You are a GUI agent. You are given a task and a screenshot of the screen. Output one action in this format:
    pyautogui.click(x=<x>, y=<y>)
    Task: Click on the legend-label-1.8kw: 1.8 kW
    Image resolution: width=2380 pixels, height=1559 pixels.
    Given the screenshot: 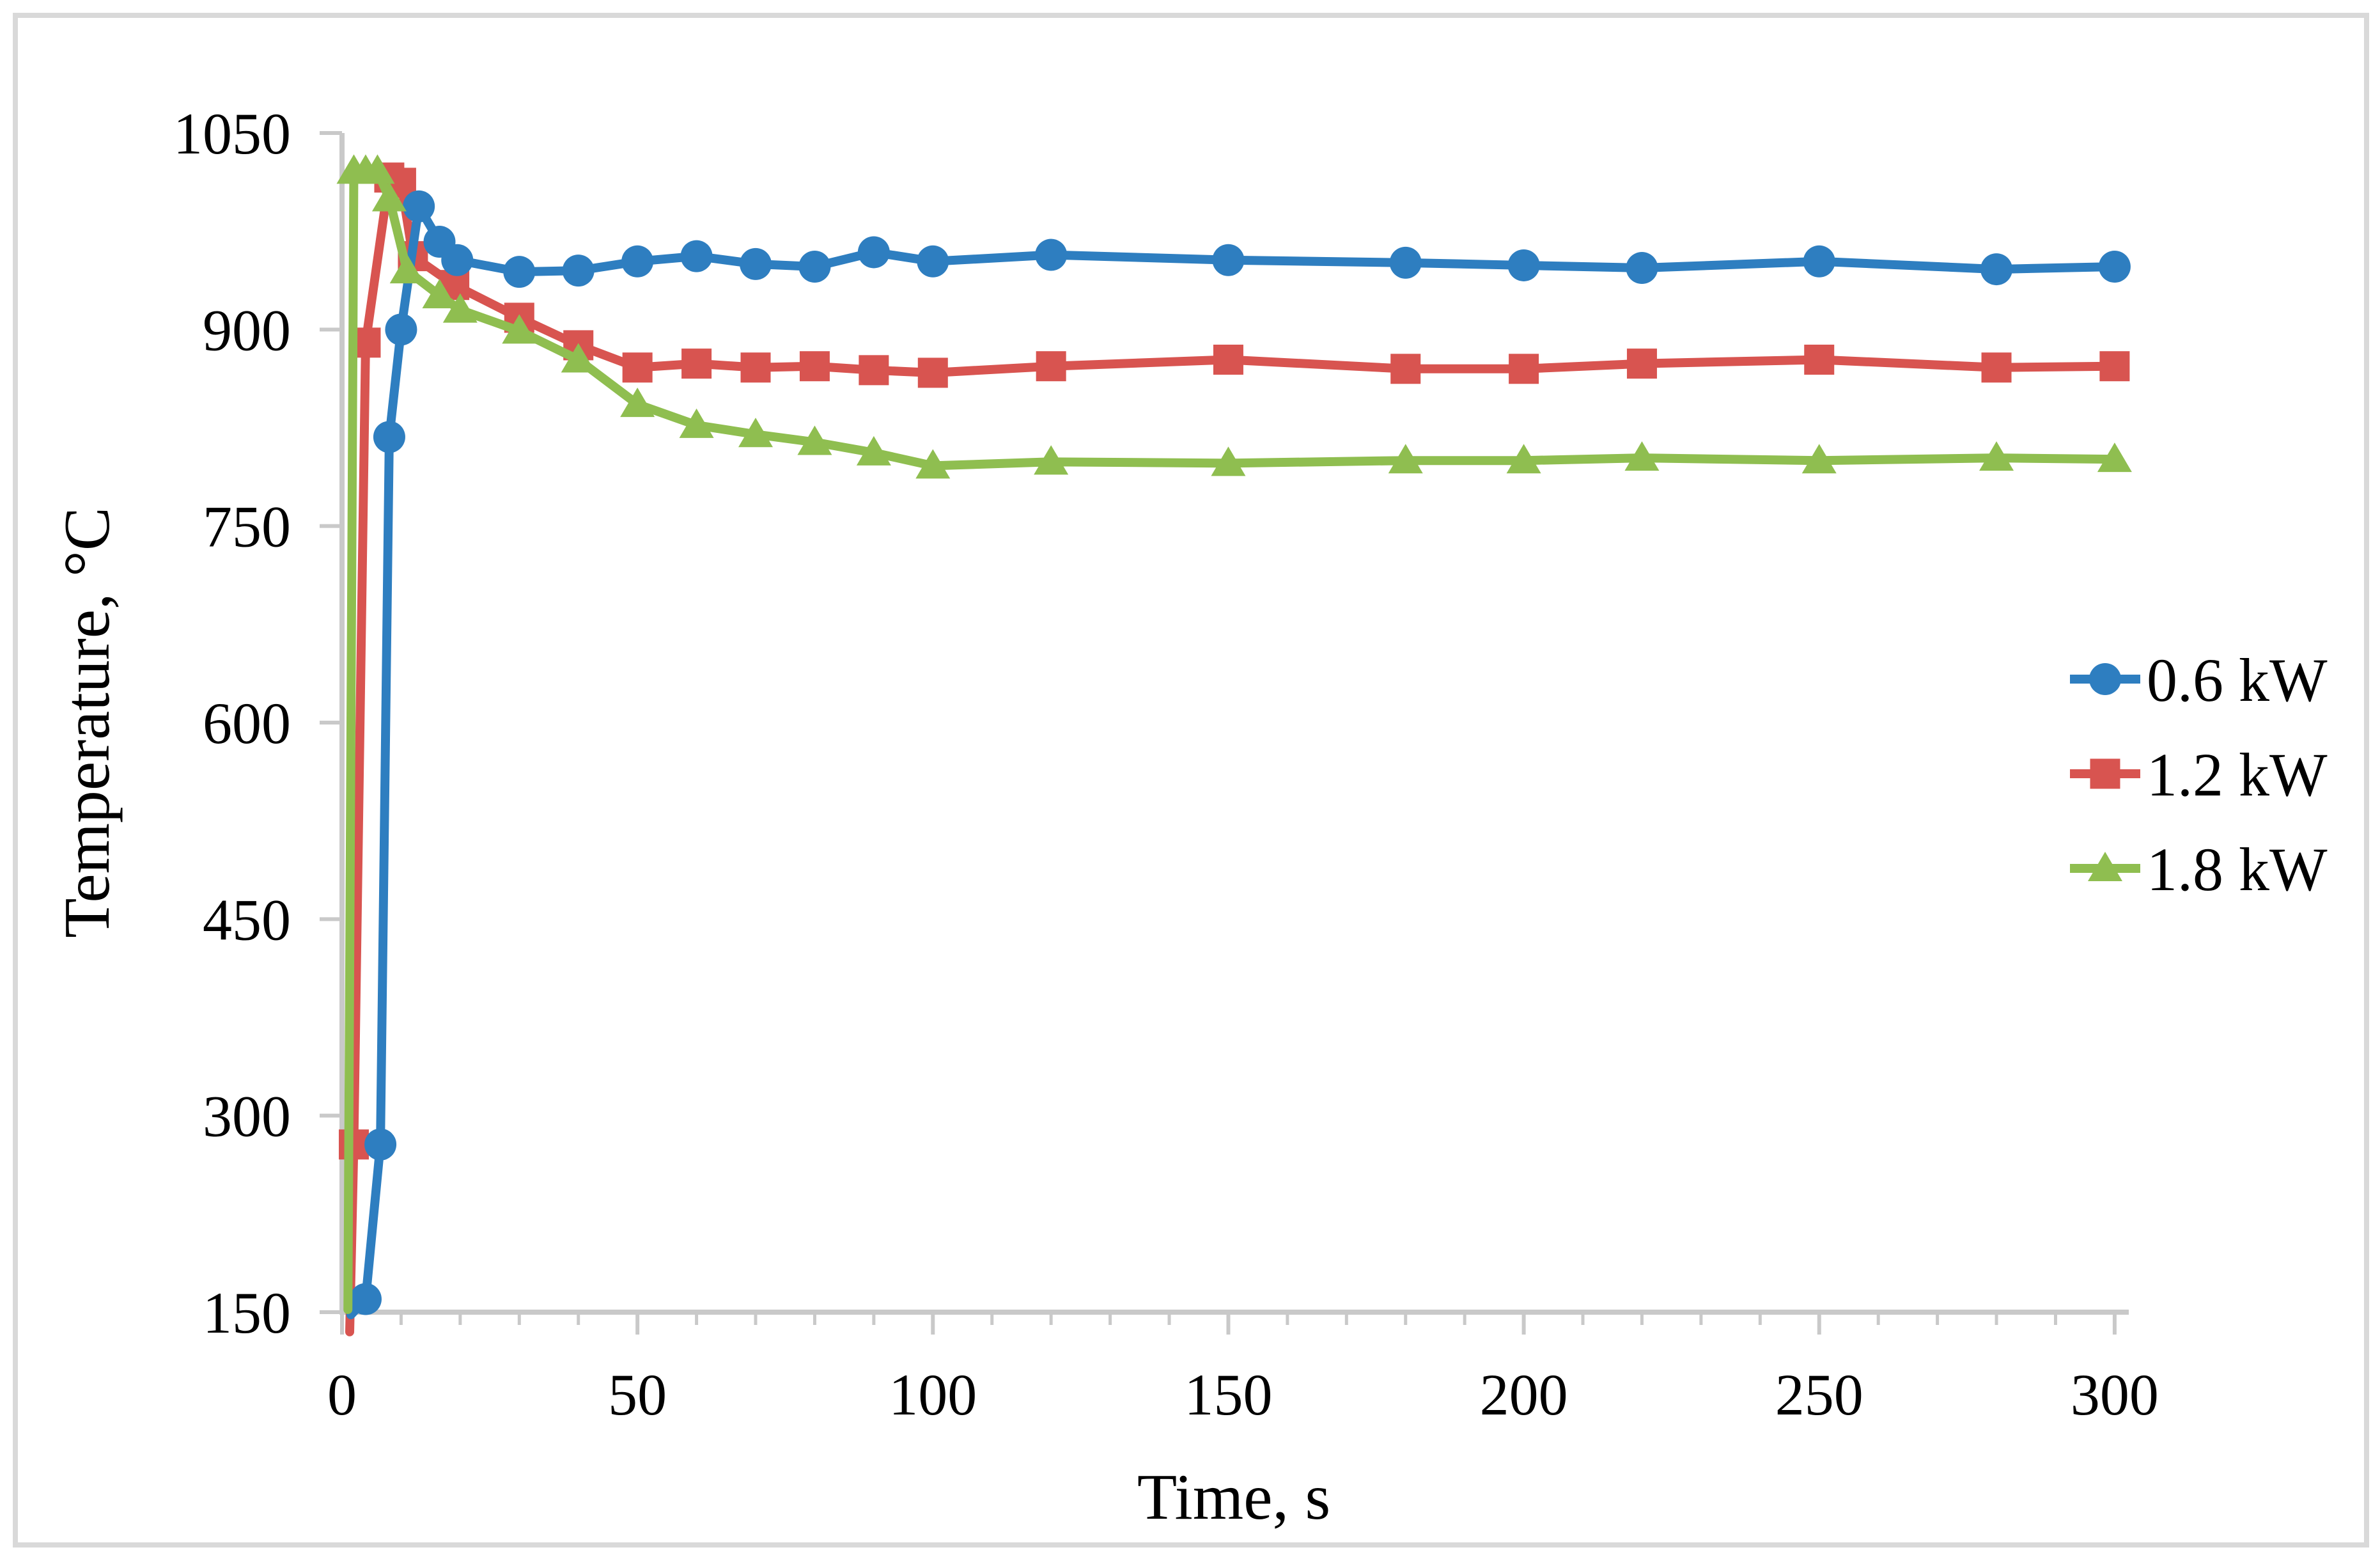 What is the action you would take?
    pyautogui.click(x=2237, y=869)
    